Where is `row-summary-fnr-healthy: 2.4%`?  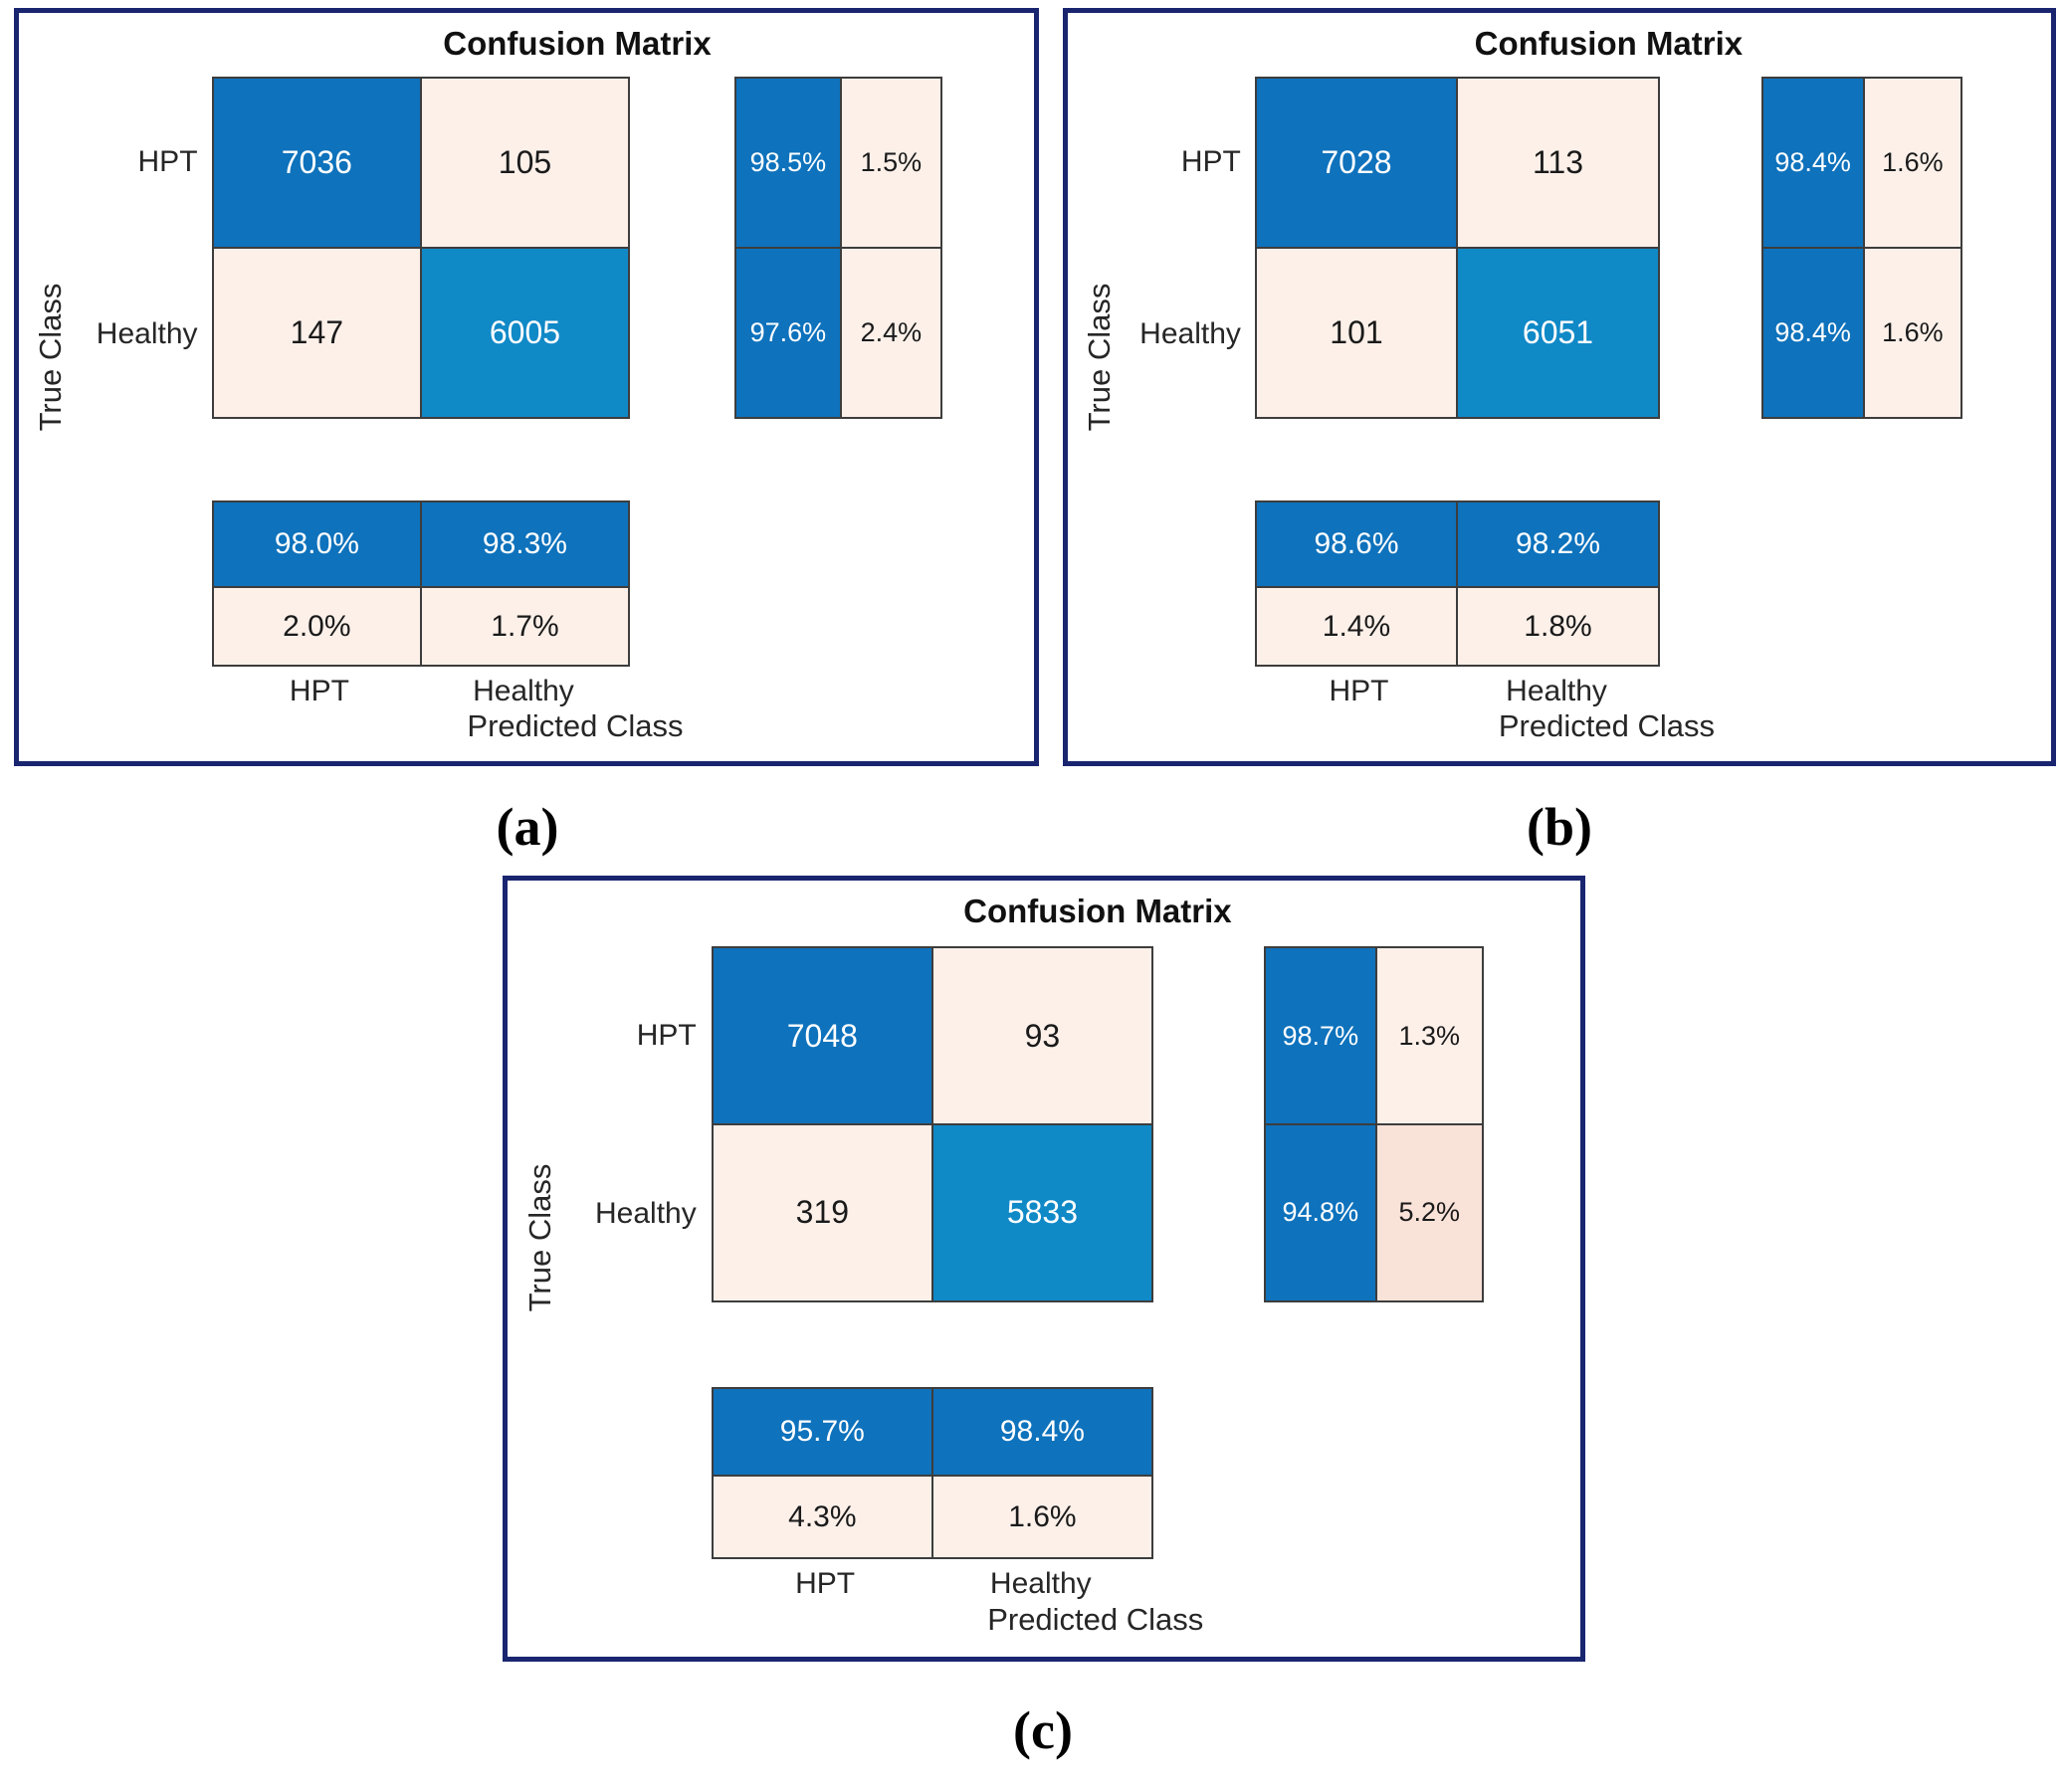
row-summary-fnr-healthy: 2.4% is located at coordinates (891, 333).